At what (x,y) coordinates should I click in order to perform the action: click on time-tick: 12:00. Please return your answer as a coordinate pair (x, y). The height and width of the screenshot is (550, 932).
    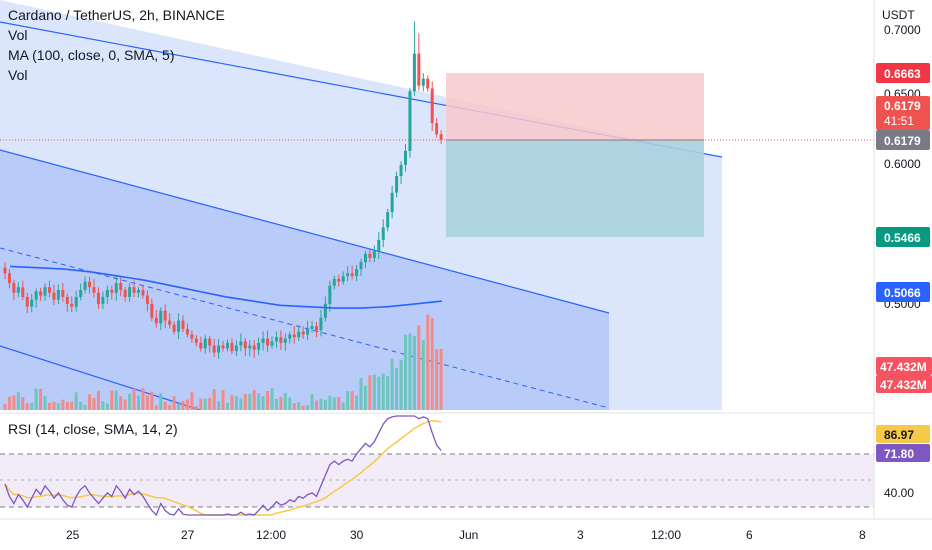
    Looking at the image, I should click on (271, 535).